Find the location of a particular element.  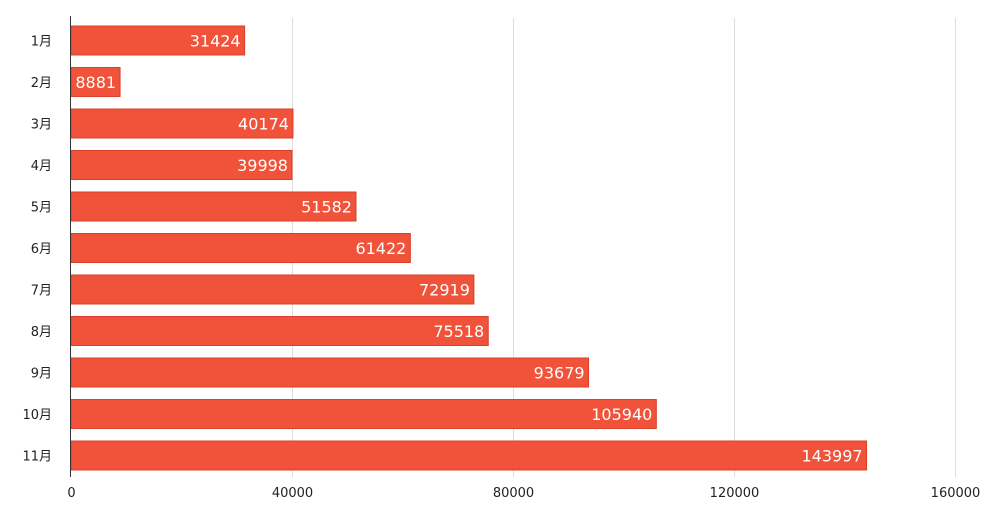

category-label: 7月 is located at coordinates (41, 291).